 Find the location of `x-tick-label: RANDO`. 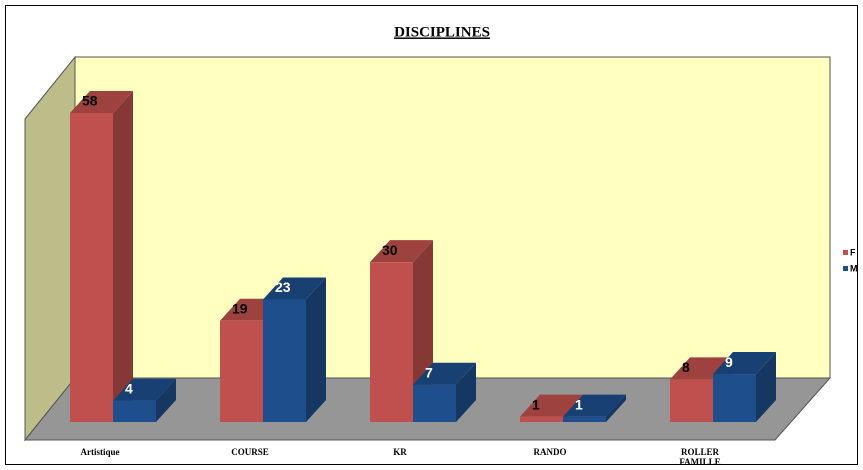

x-tick-label: RANDO is located at coordinates (550, 452).